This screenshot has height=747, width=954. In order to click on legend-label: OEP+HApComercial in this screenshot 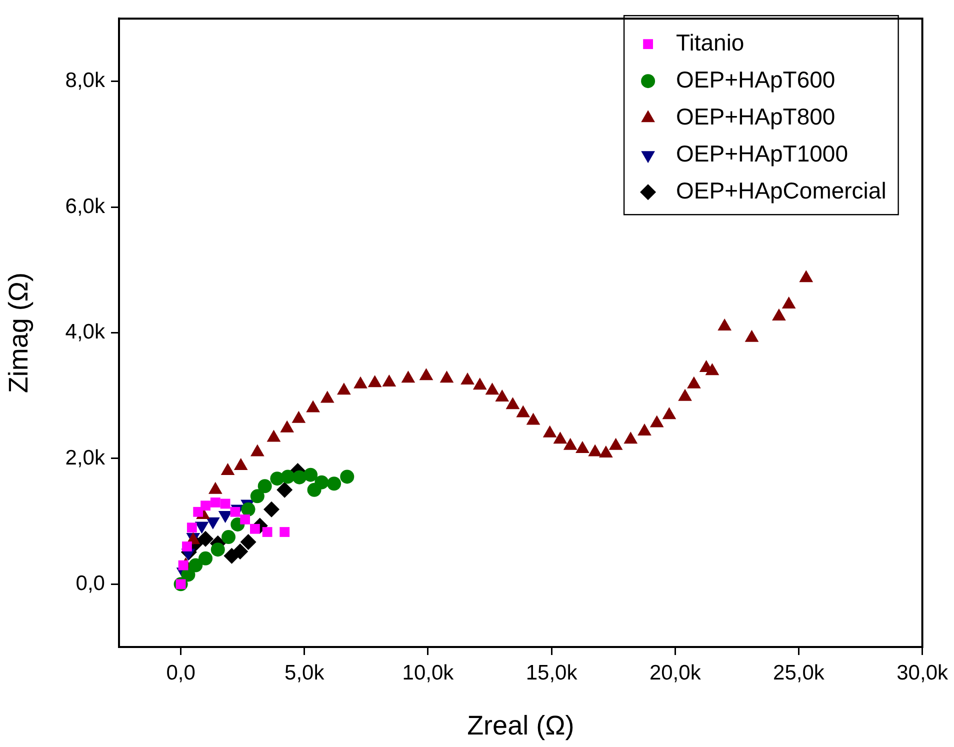, I will do `click(781, 190)`.